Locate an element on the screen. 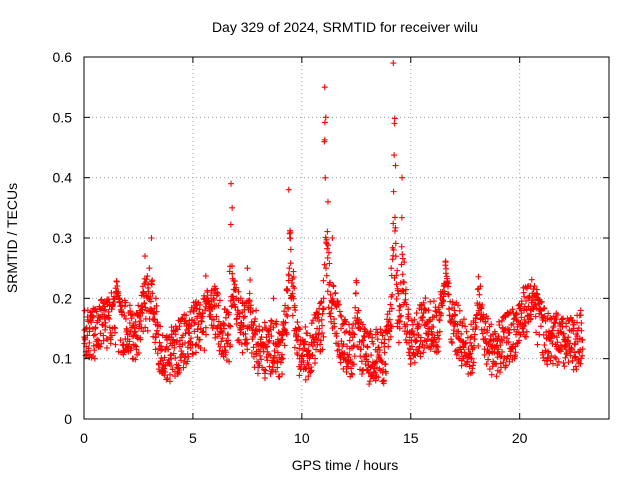 The image size is (640, 480). y-tick-label: 0 is located at coordinates (68, 419).